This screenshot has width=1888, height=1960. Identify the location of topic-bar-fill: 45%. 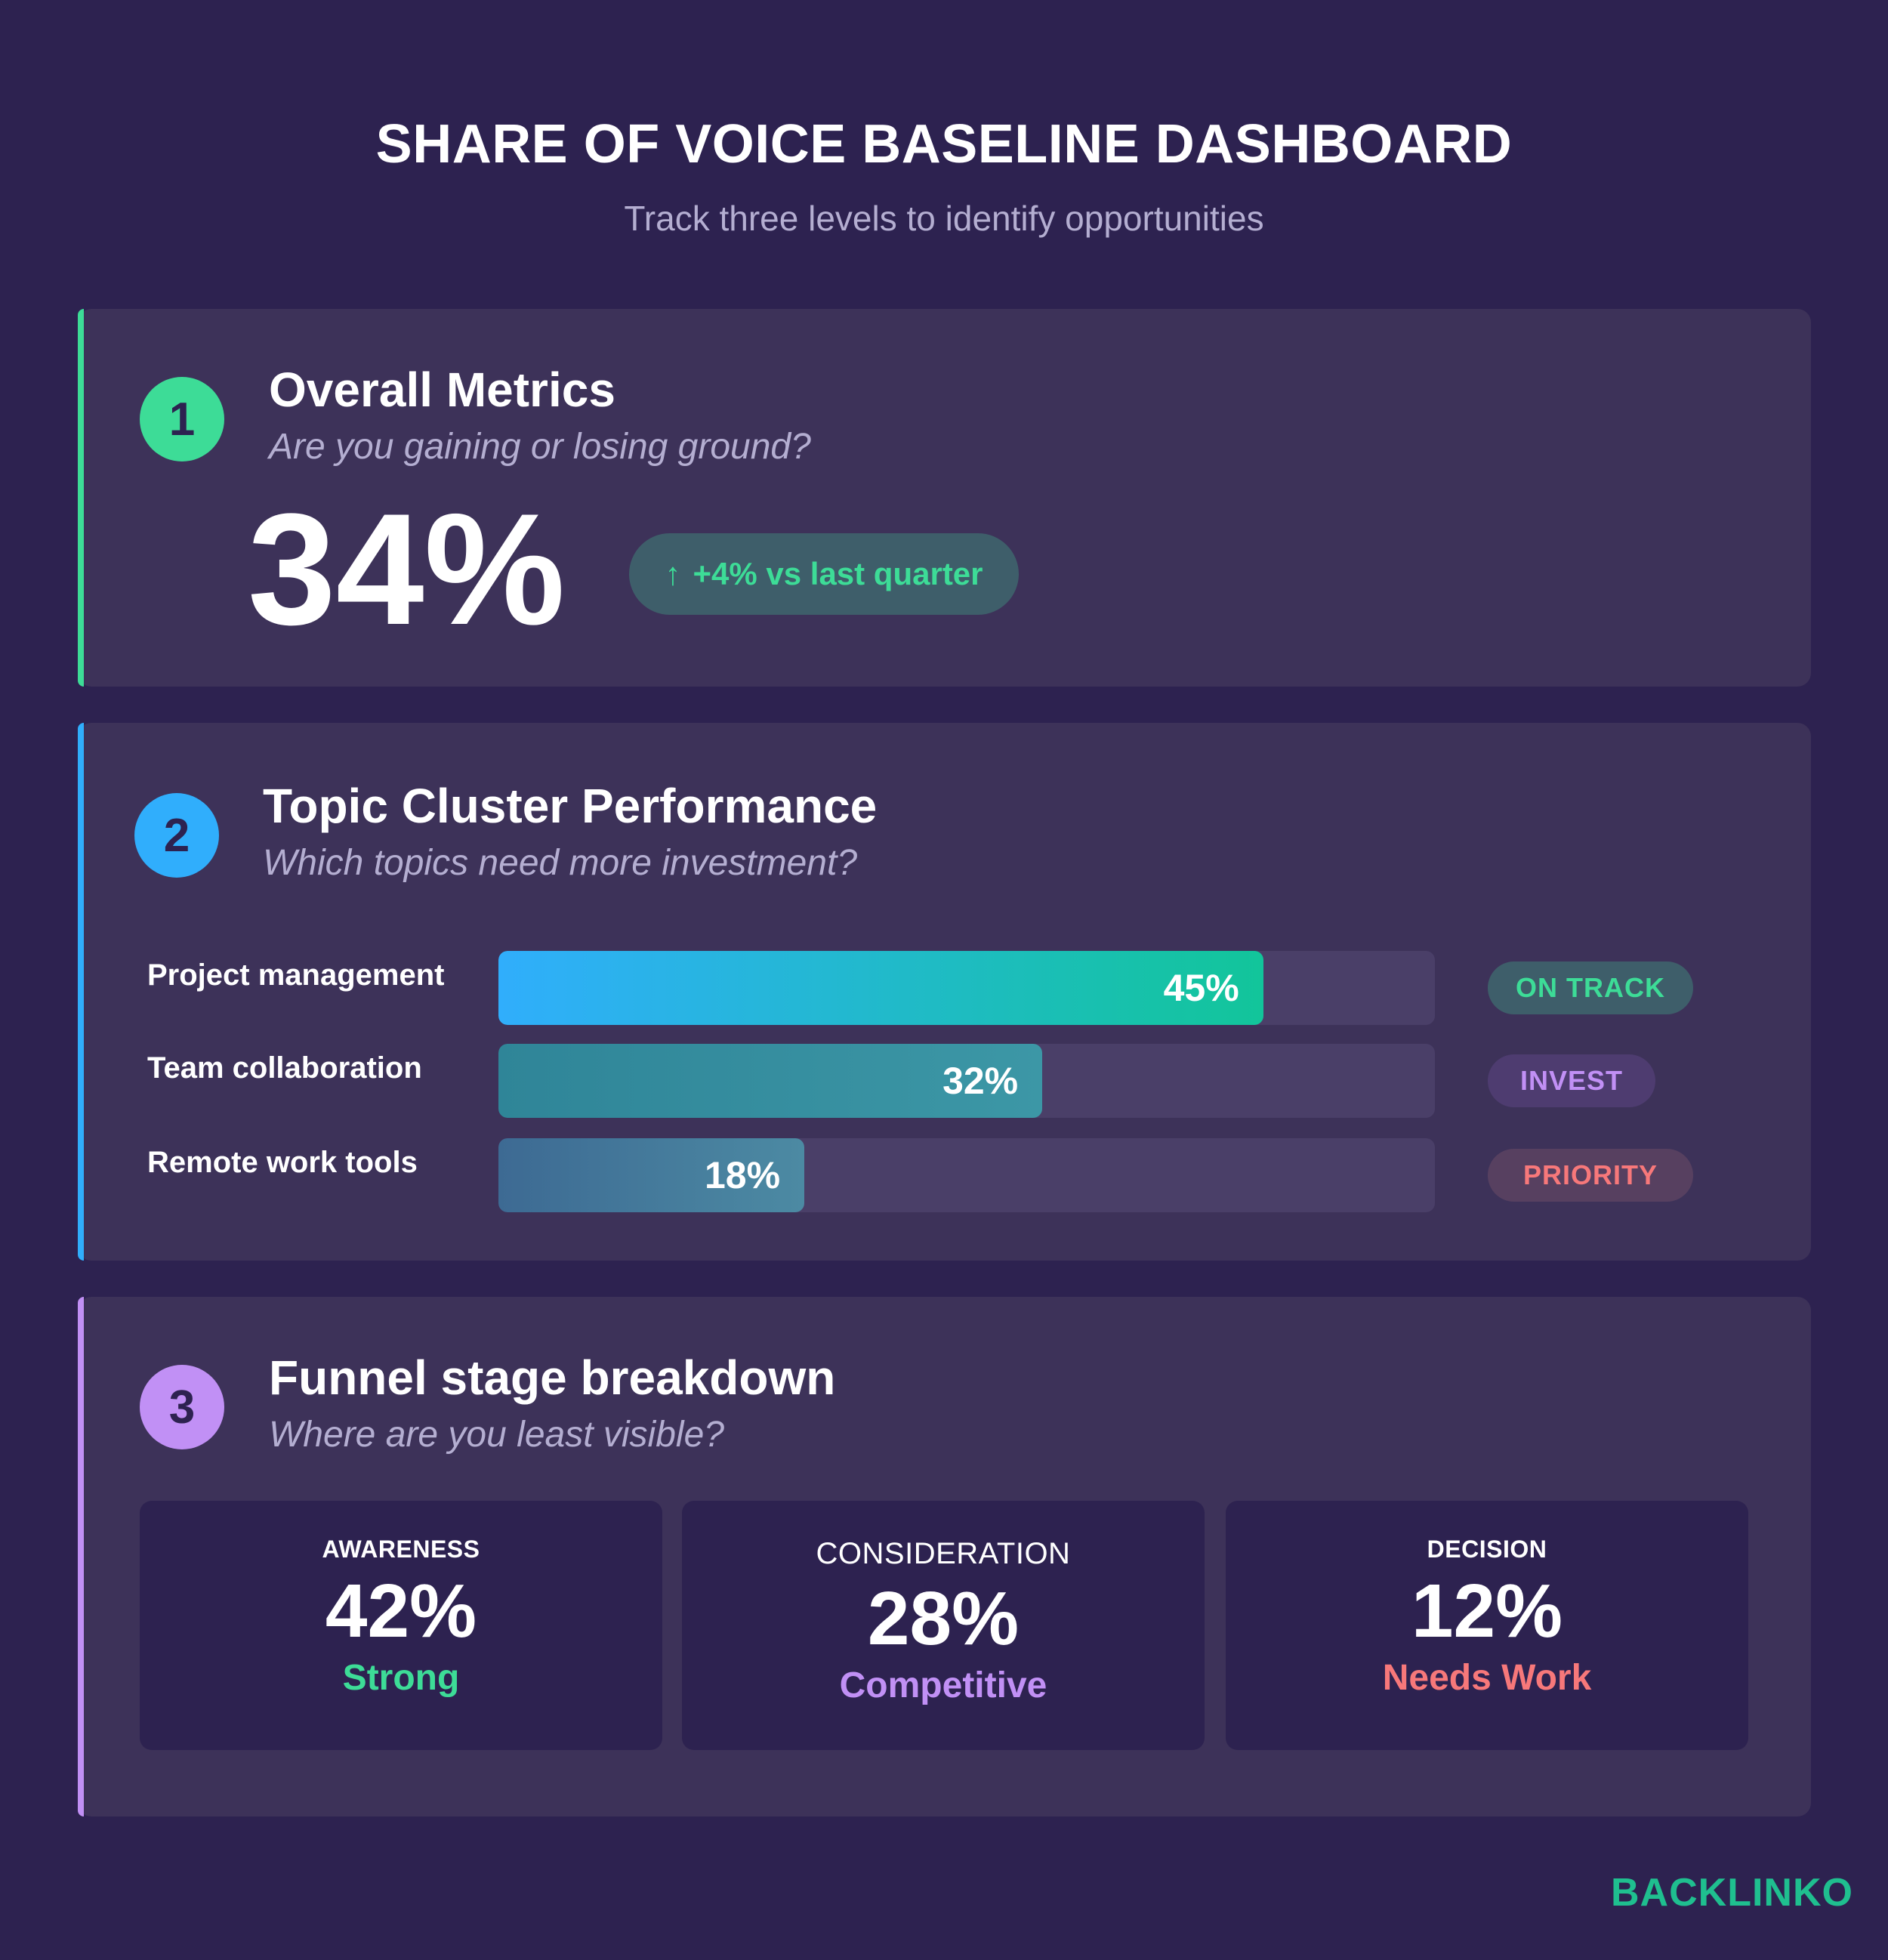
(880, 988).